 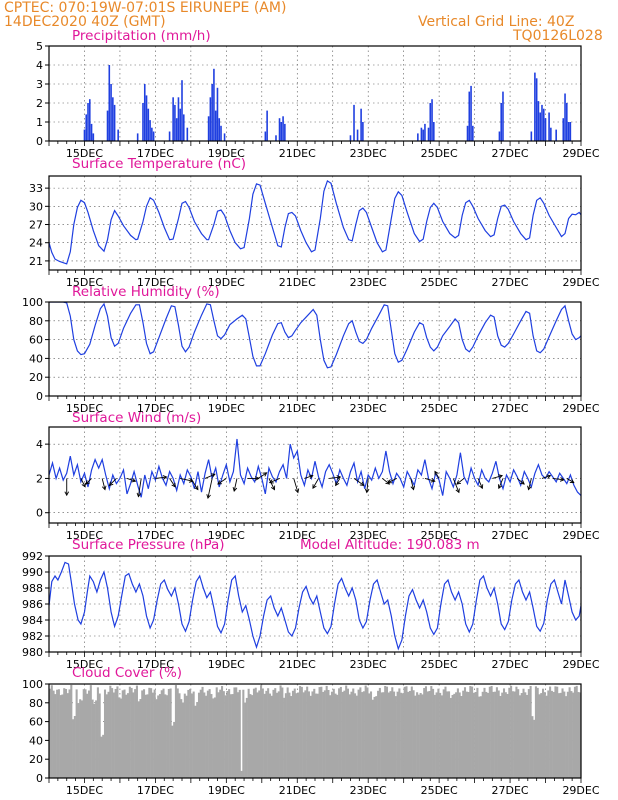 I want to click on rh-ytick-label: 80, so click(x=36, y=321).